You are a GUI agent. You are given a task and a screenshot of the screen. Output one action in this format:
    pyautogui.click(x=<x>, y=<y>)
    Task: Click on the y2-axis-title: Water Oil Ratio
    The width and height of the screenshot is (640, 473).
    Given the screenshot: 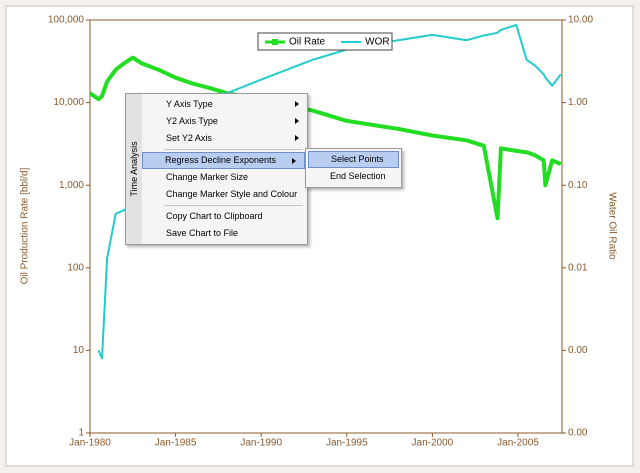 What is the action you would take?
    pyautogui.click(x=611, y=226)
    